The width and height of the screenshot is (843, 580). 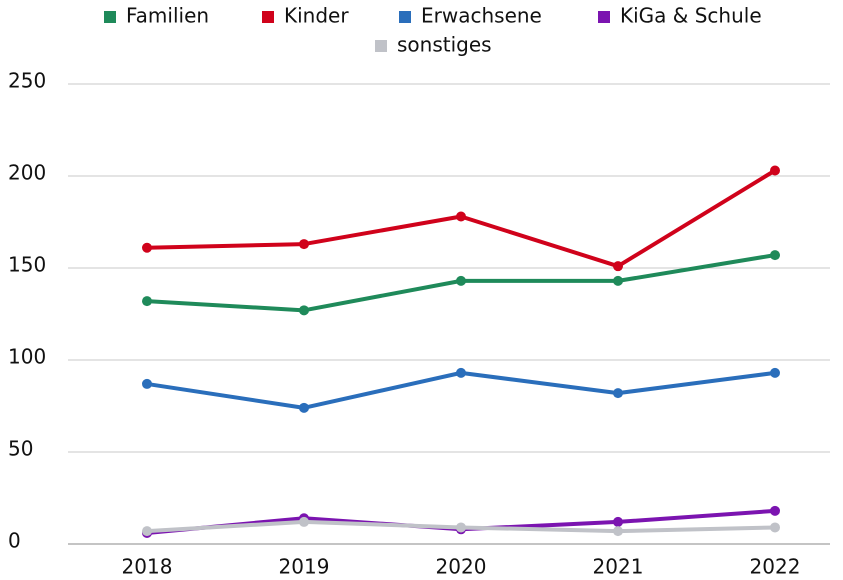 What do you see at coordinates (304, 567) in the screenshot?
I see `x-tick-label: 2019` at bounding box center [304, 567].